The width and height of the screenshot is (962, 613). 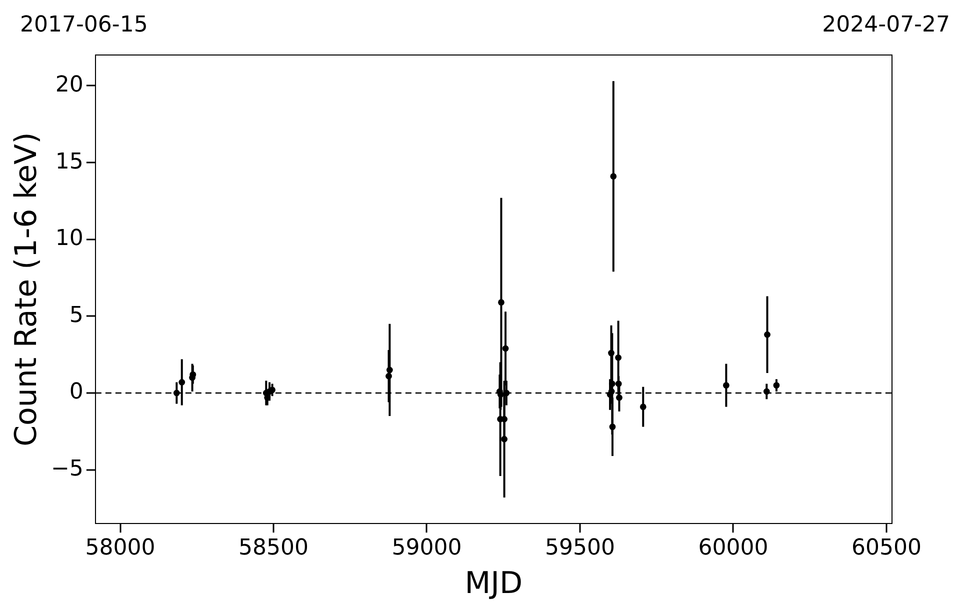 What do you see at coordinates (76, 315) in the screenshot?
I see `y-tick-label: 5` at bounding box center [76, 315].